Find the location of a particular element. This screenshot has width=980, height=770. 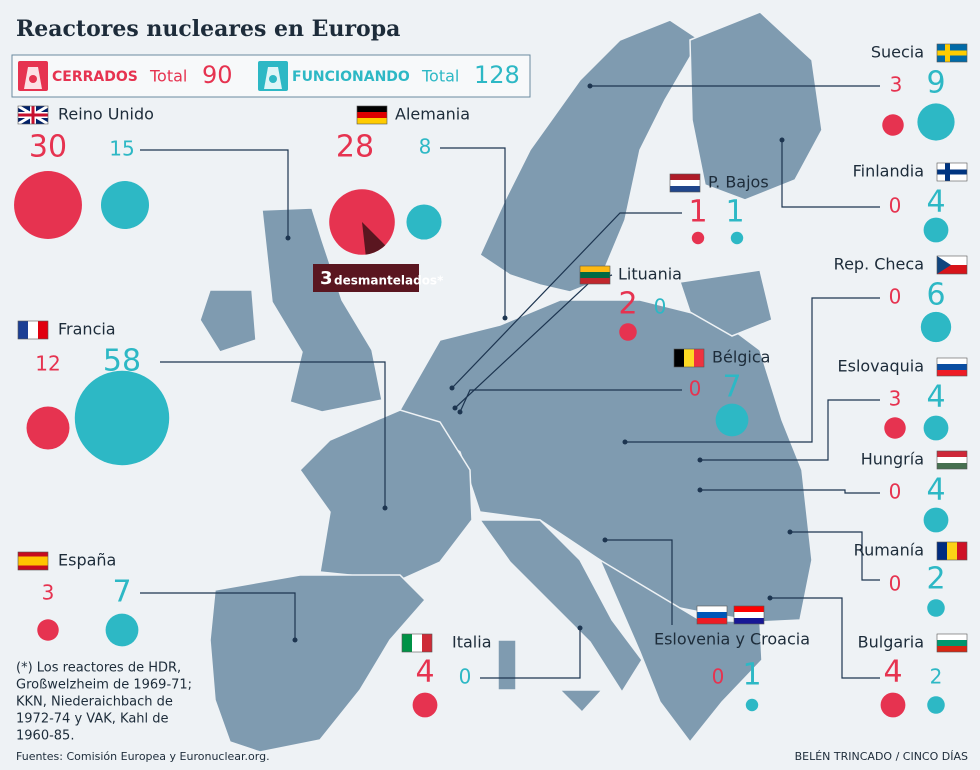

title: Reactores nucleares en Europa is located at coordinates (208, 29).